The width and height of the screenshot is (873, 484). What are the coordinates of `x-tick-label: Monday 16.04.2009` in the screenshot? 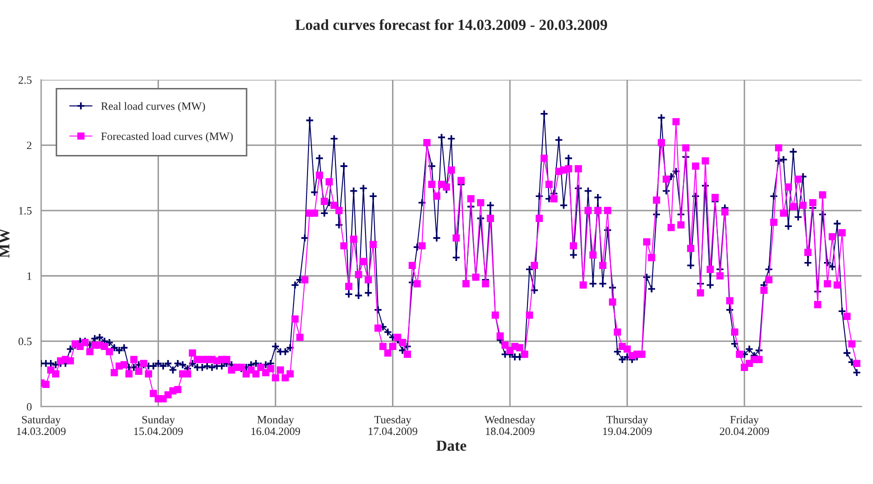 It's located at (275, 426).